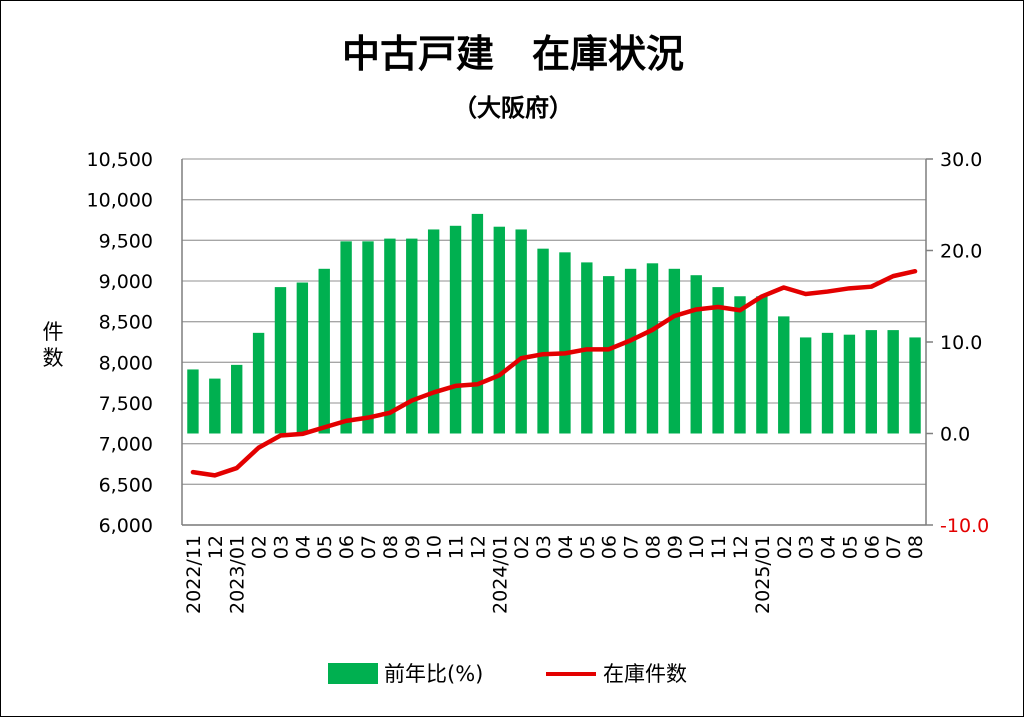 This screenshot has width=1024, height=721. Describe the element at coordinates (353, 673) in the screenshot. I see `legend-bar-swatch` at that location.